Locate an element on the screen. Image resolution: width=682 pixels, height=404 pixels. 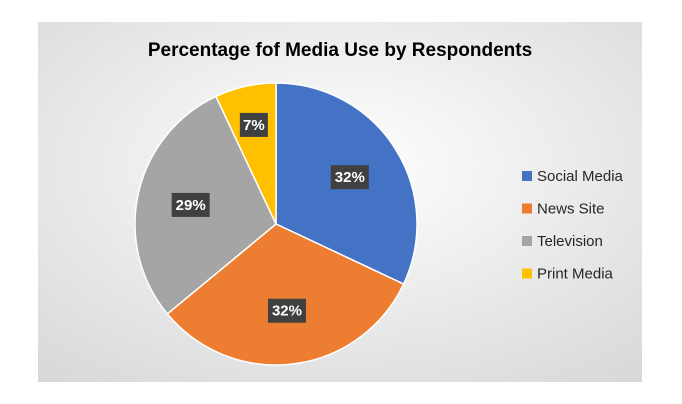
data-label: 29% is located at coordinates (191, 205).